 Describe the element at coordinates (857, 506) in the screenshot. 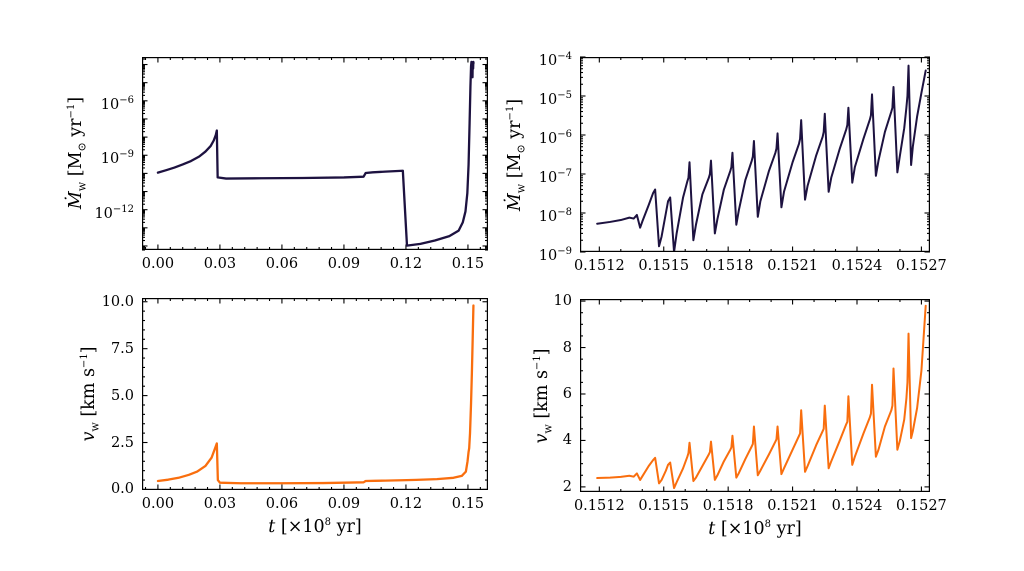

I see `vw-zoom-xtick-label: 0.1524` at that location.